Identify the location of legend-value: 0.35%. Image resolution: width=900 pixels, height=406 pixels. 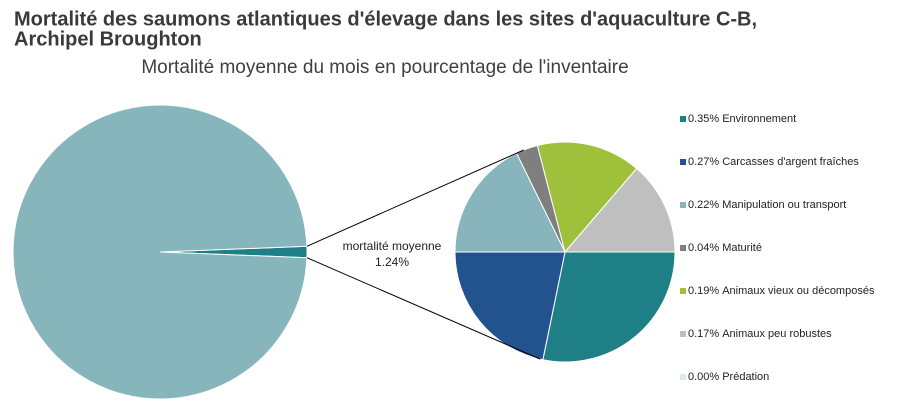
(703, 119).